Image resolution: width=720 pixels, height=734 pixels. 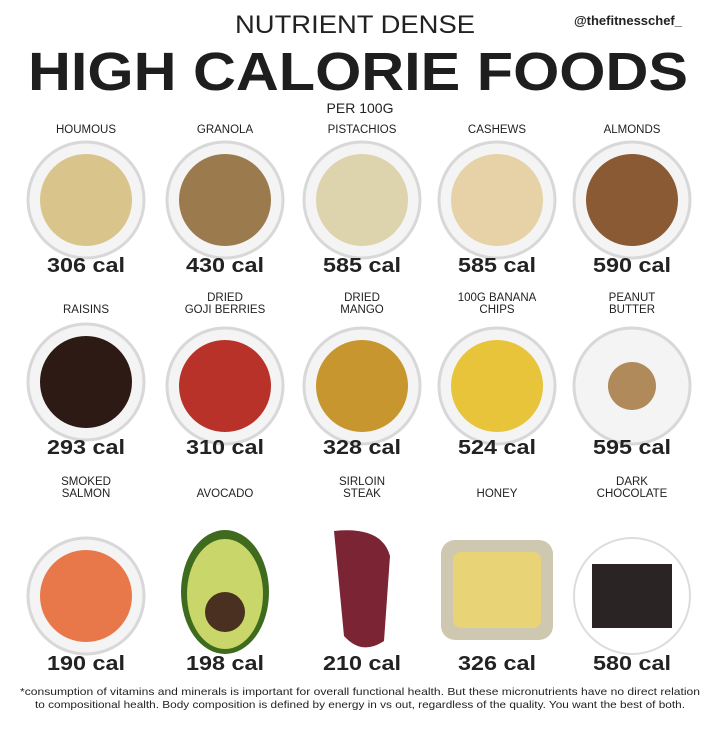 What do you see at coordinates (632, 310) in the screenshot?
I see `food-label: BUTTER` at bounding box center [632, 310].